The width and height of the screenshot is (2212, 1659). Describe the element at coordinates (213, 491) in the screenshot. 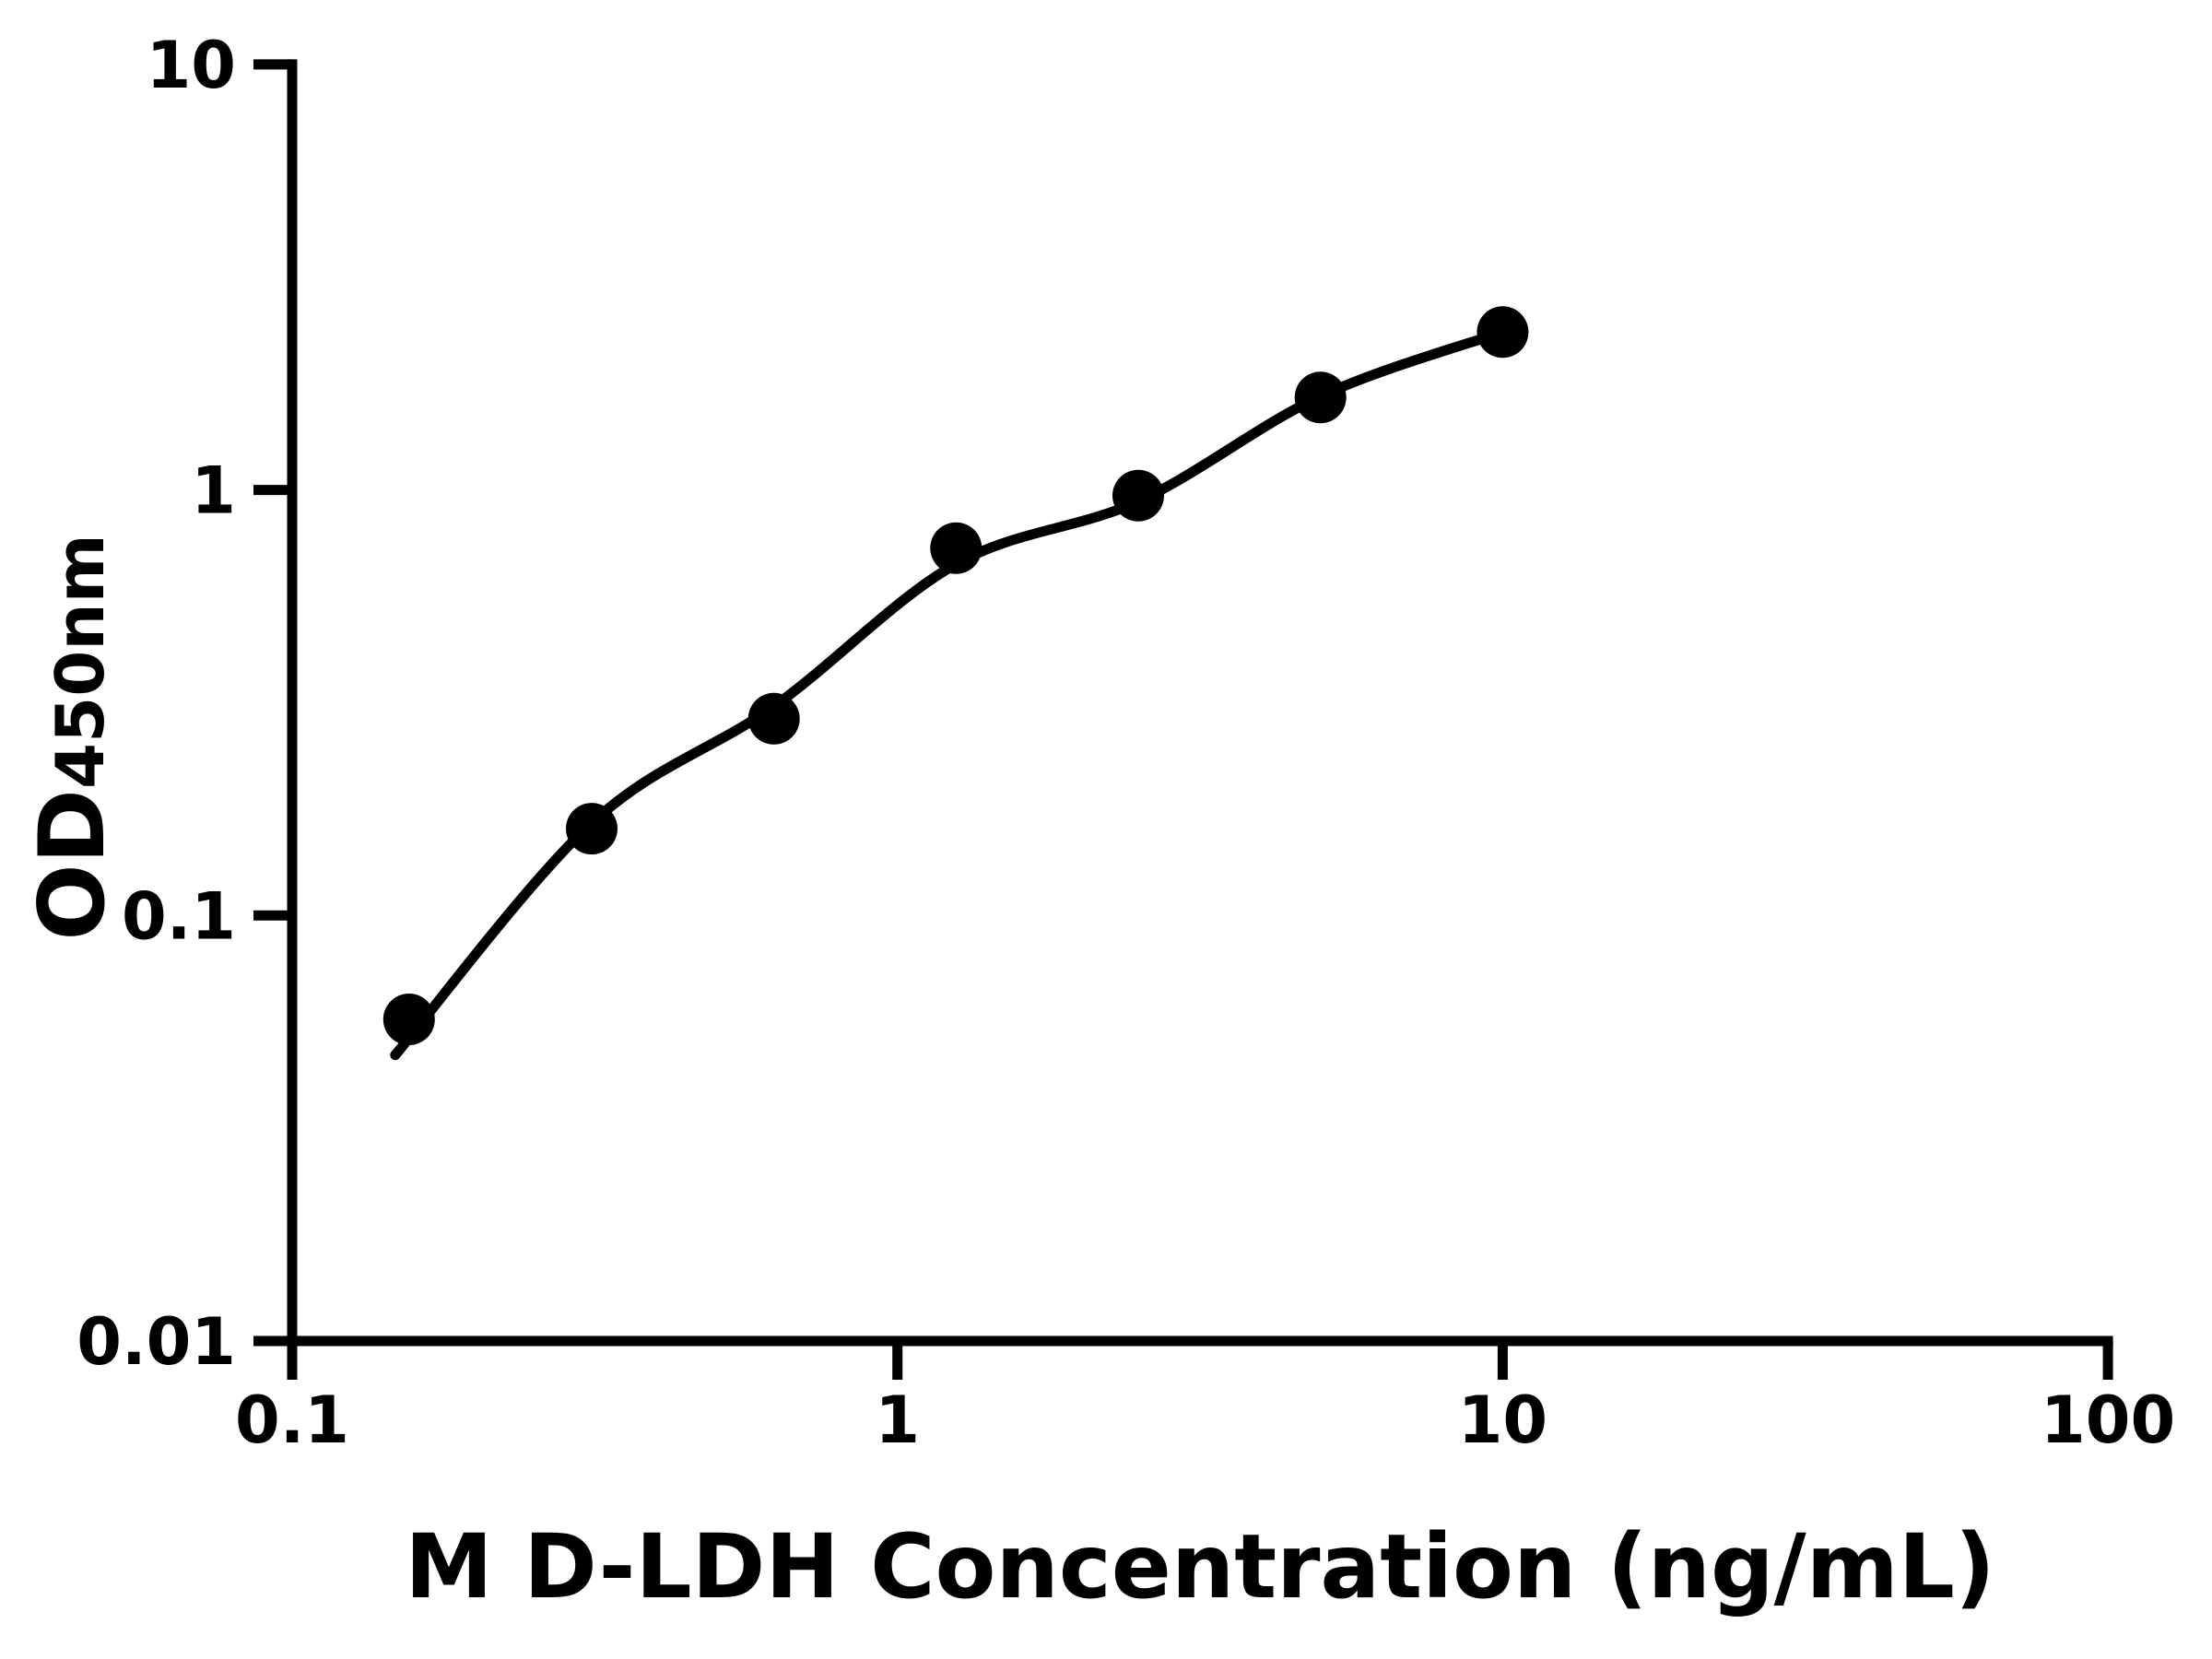

I see `y-tick-label: 1` at that location.